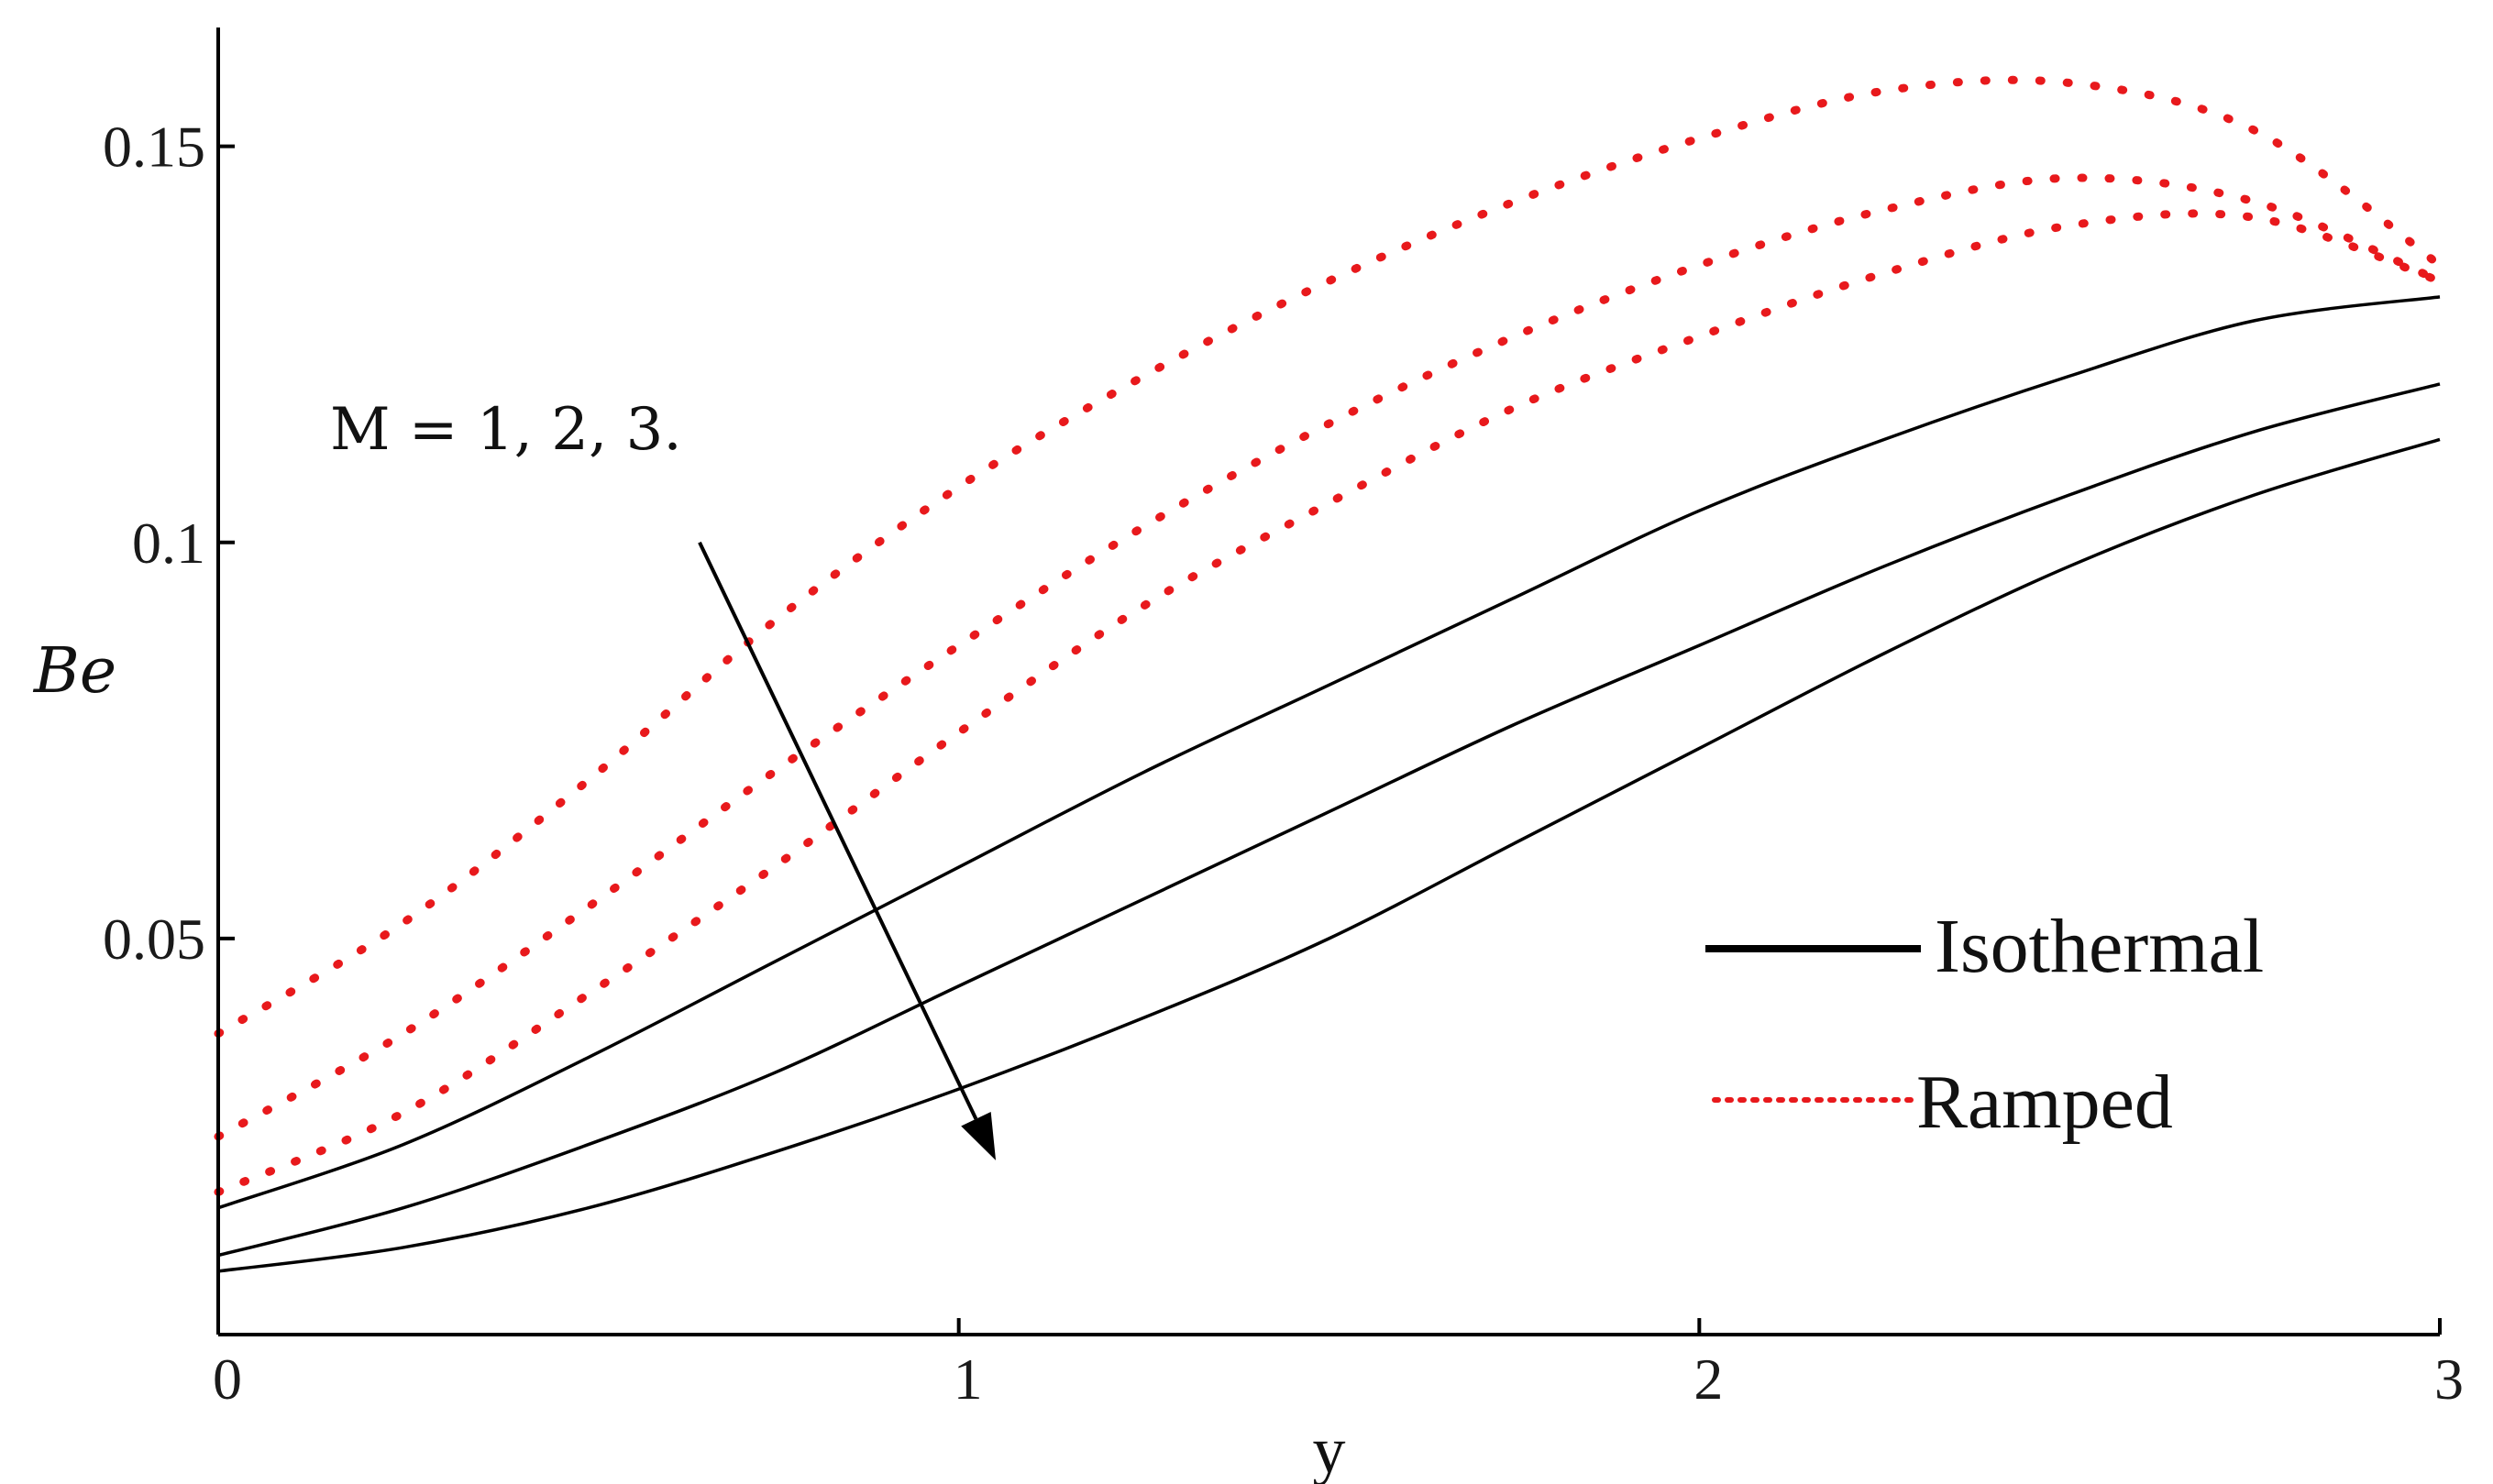 The image size is (2493, 1484). I want to click on x-tick-label: 3, so click(2449, 1379).